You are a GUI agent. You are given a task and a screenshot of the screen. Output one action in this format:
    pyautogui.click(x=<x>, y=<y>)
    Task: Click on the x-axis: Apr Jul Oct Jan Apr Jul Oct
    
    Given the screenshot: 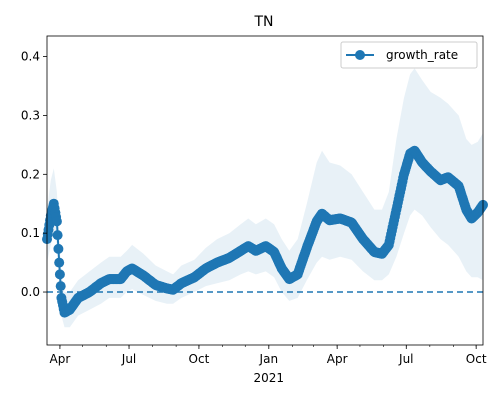 What is the action you would take?
    pyautogui.click(x=268, y=355)
    